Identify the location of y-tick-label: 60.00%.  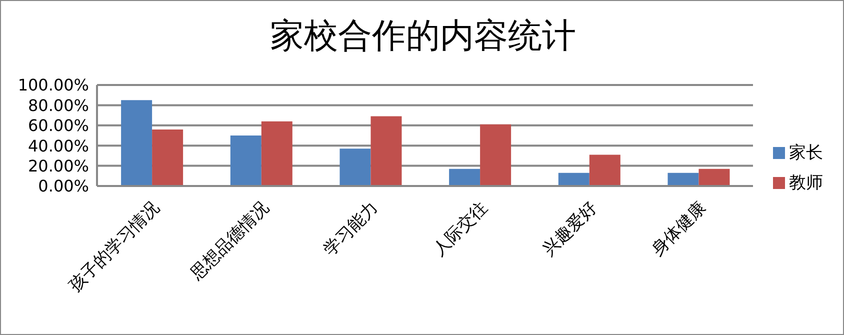
(58, 126).